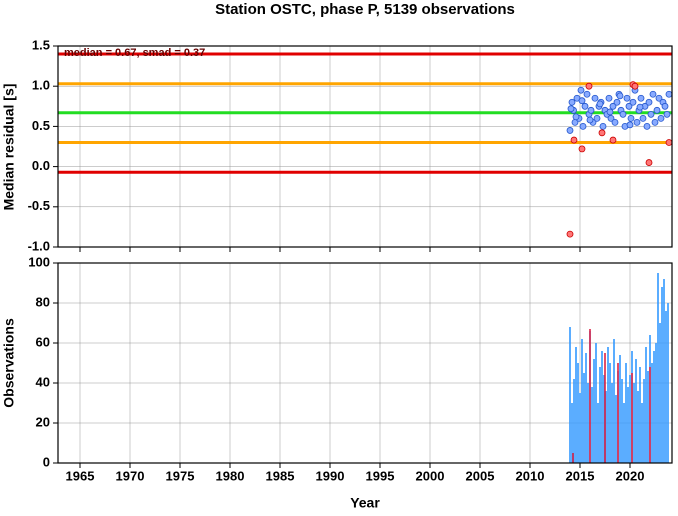 This screenshot has height=516, width=678. Describe the element at coordinates (530, 475) in the screenshot. I see `x-tick-label: 2010` at that location.